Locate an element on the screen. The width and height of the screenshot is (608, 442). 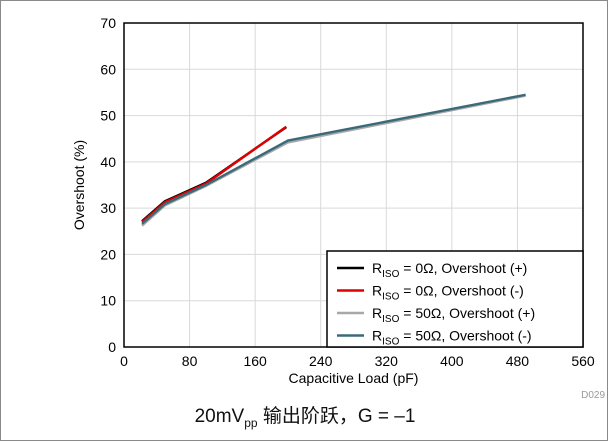
y-tick-label: 70 is located at coordinates (108, 23).